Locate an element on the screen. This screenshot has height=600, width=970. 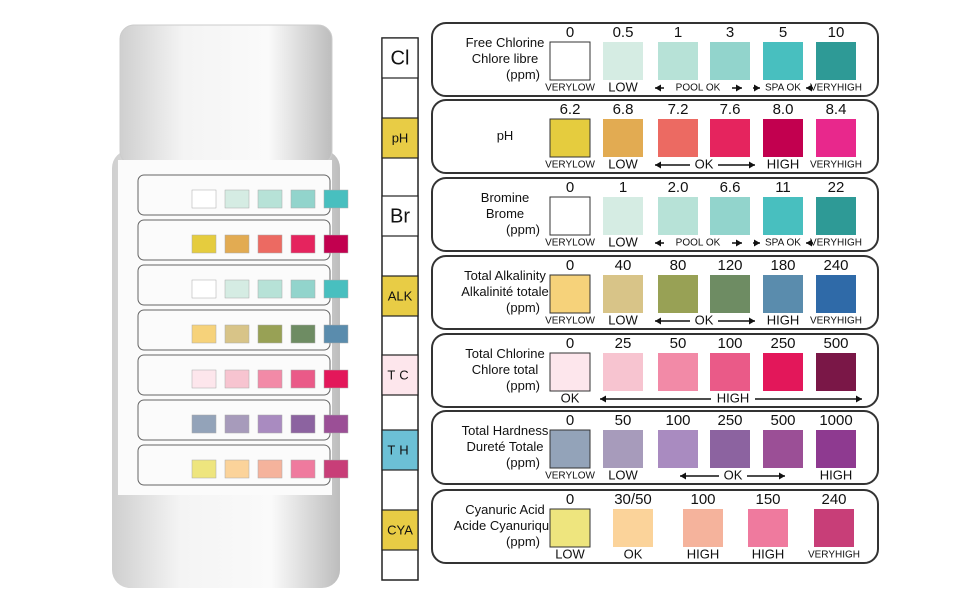
swatch-value: 2.0 is located at coordinates (678, 187).